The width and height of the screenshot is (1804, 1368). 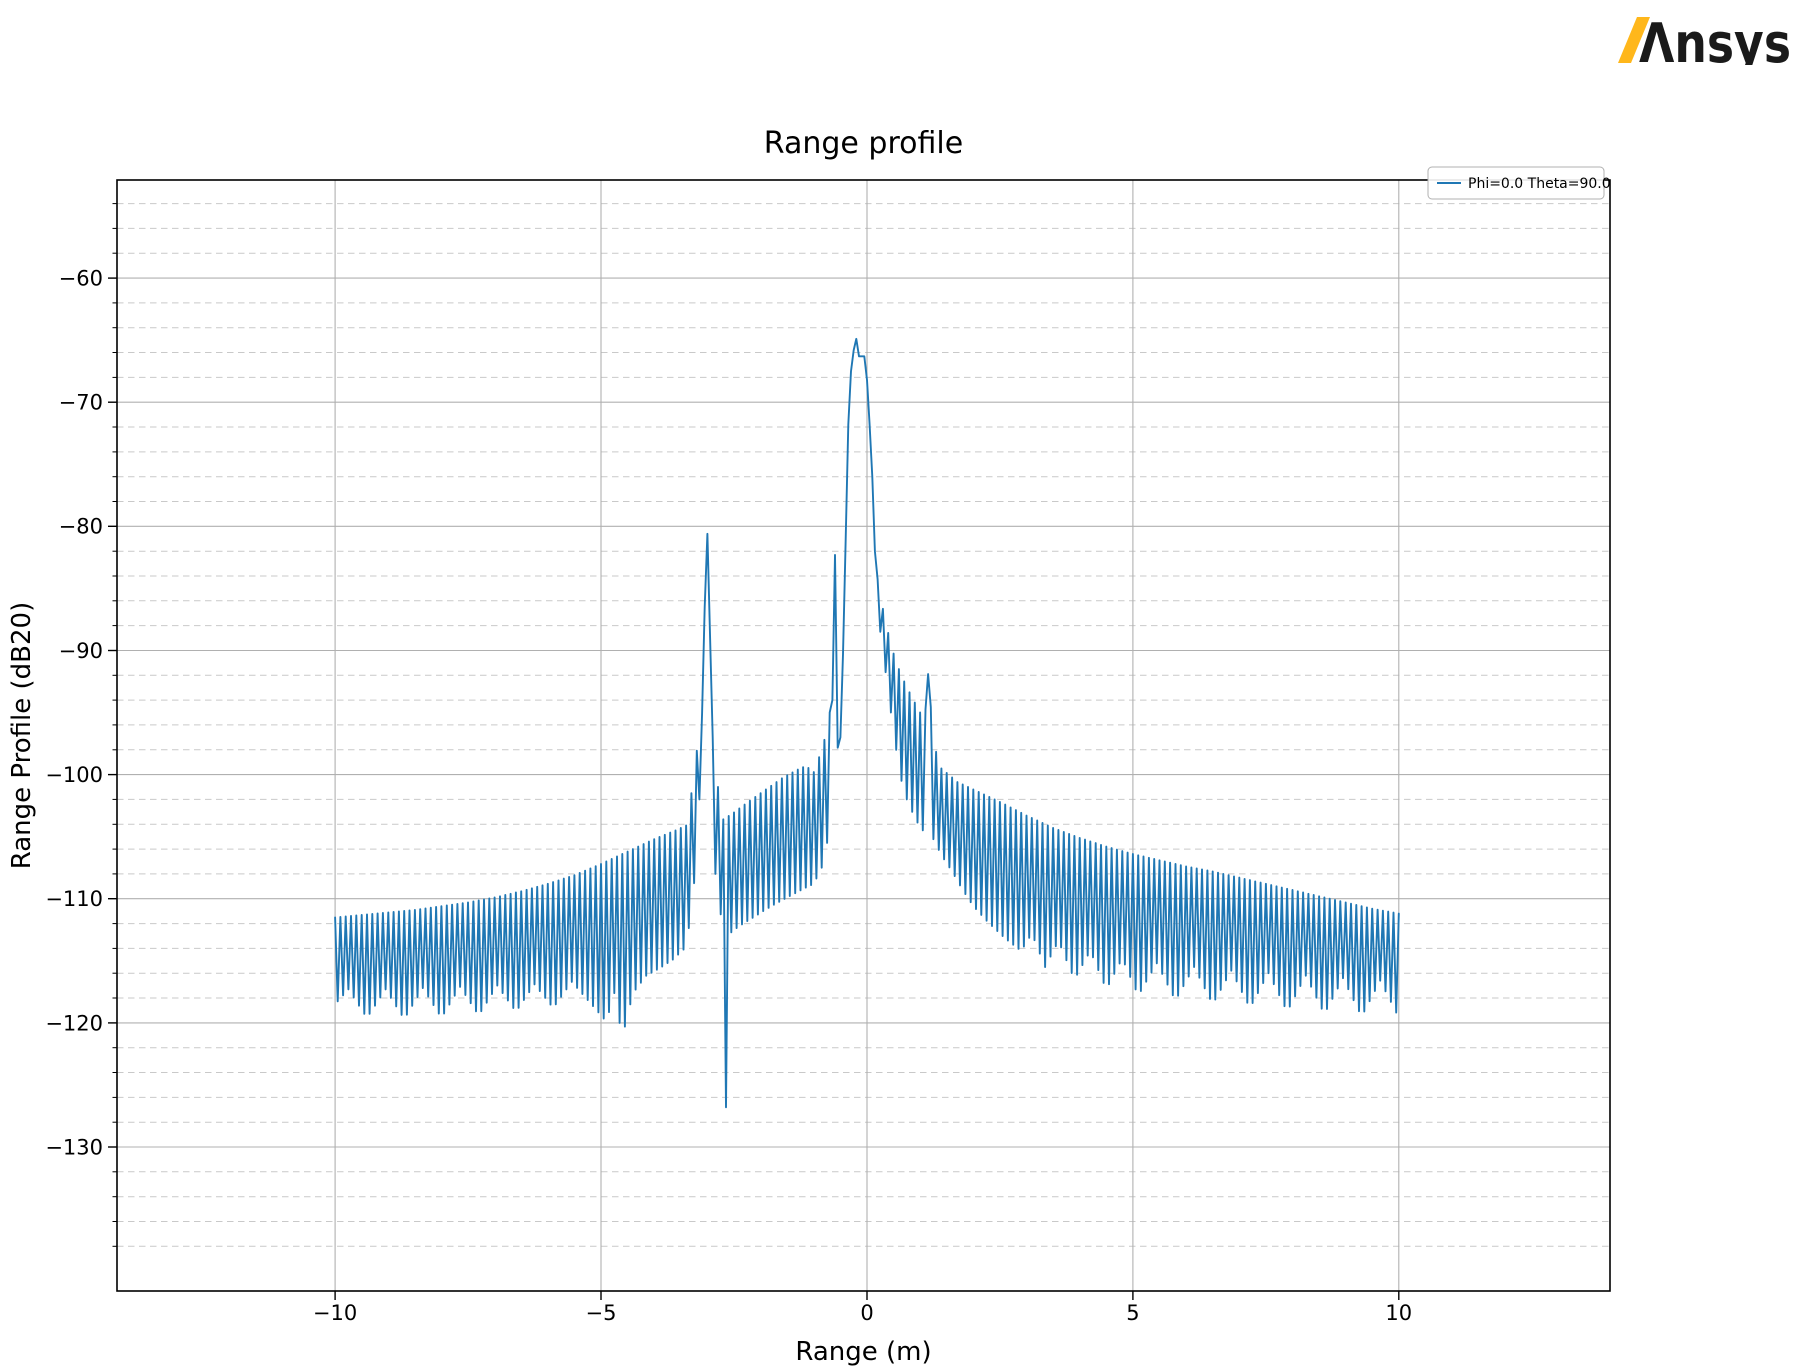 What do you see at coordinates (74, 775) in the screenshot?
I see `y-tick-label: −100` at bounding box center [74, 775].